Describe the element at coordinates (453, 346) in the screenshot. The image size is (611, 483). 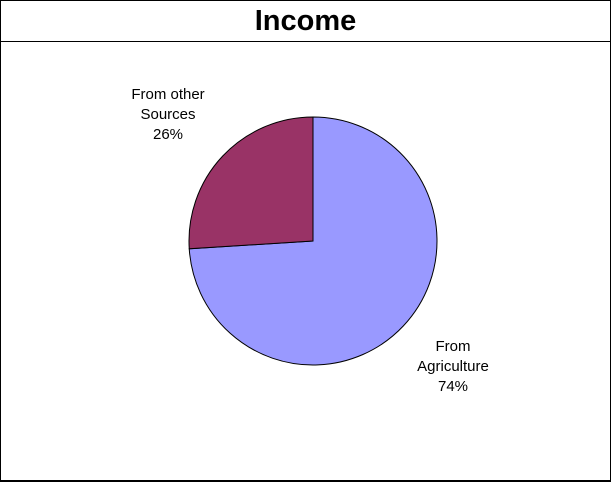
I see `slice-label-0-line-0: From` at that location.